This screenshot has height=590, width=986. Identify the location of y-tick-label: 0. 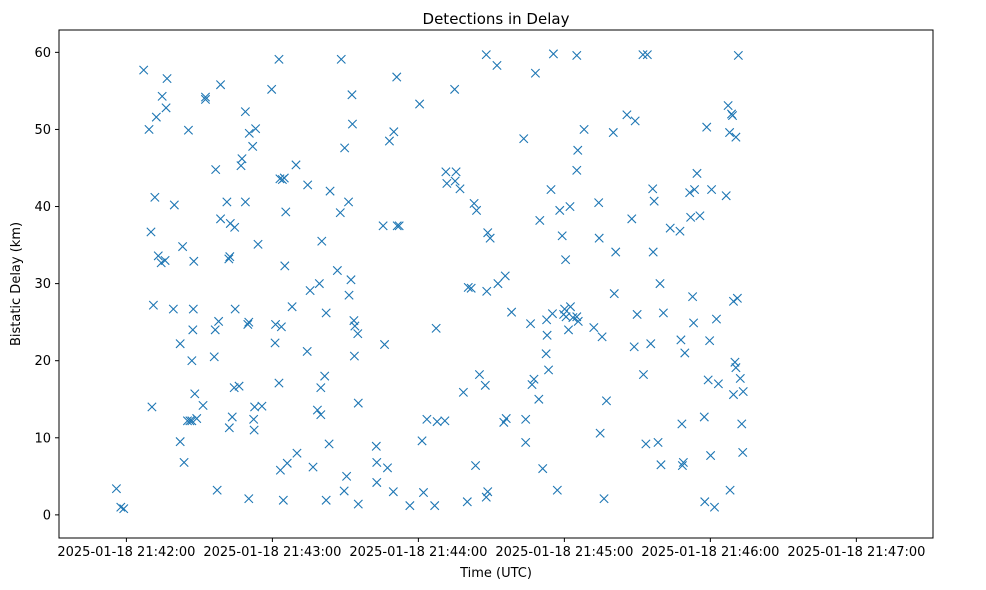
(47, 515).